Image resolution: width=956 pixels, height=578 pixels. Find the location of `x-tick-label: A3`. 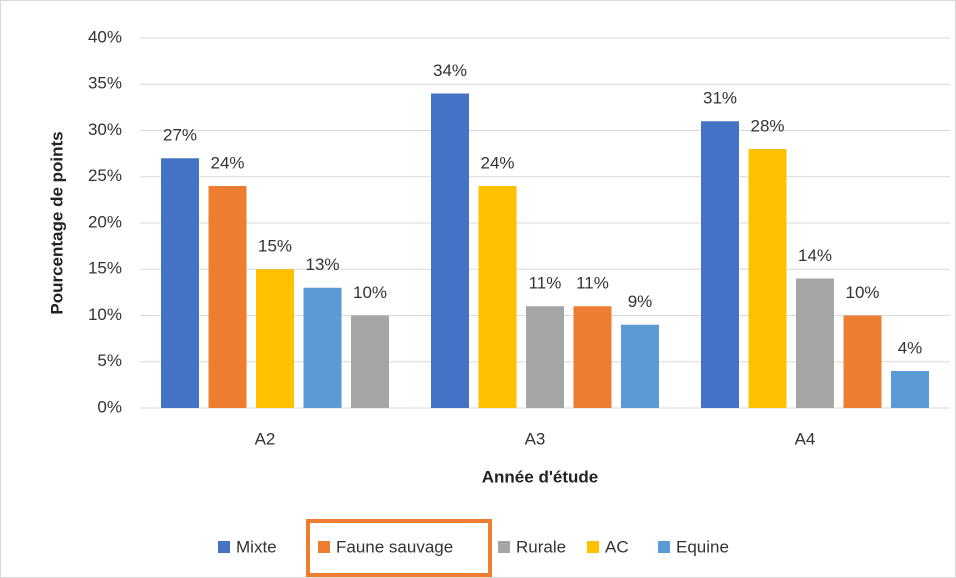

x-tick-label: A3 is located at coordinates (535, 438).